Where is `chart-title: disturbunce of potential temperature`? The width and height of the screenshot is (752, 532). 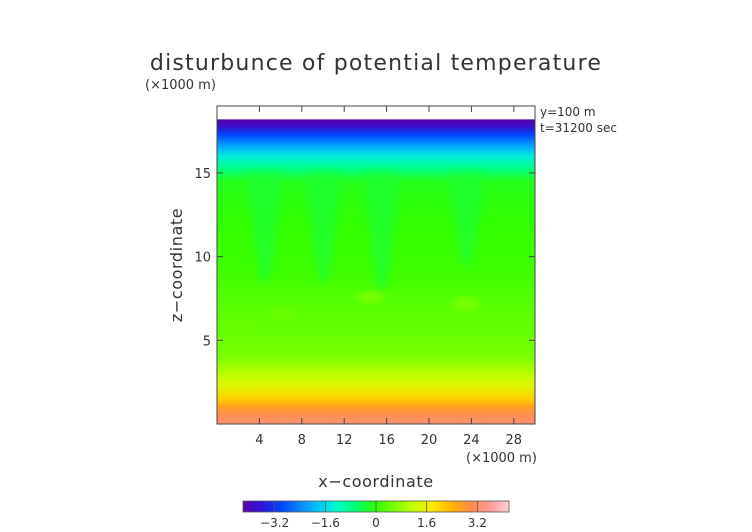 chart-title: disturbunce of potential temperature is located at coordinates (376, 63).